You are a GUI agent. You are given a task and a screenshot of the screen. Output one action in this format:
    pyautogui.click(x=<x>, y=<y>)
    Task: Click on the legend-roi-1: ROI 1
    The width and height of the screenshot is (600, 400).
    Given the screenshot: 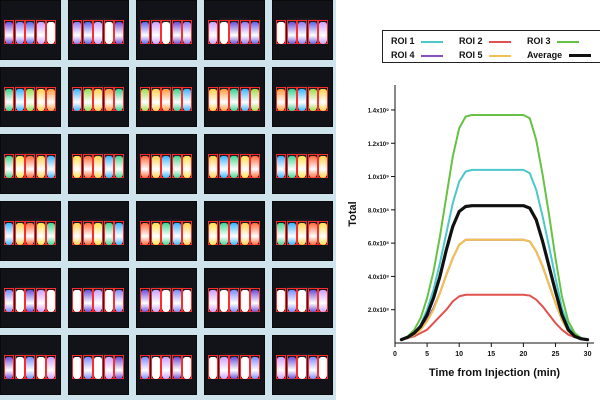 What is the action you would take?
    pyautogui.click(x=417, y=41)
    